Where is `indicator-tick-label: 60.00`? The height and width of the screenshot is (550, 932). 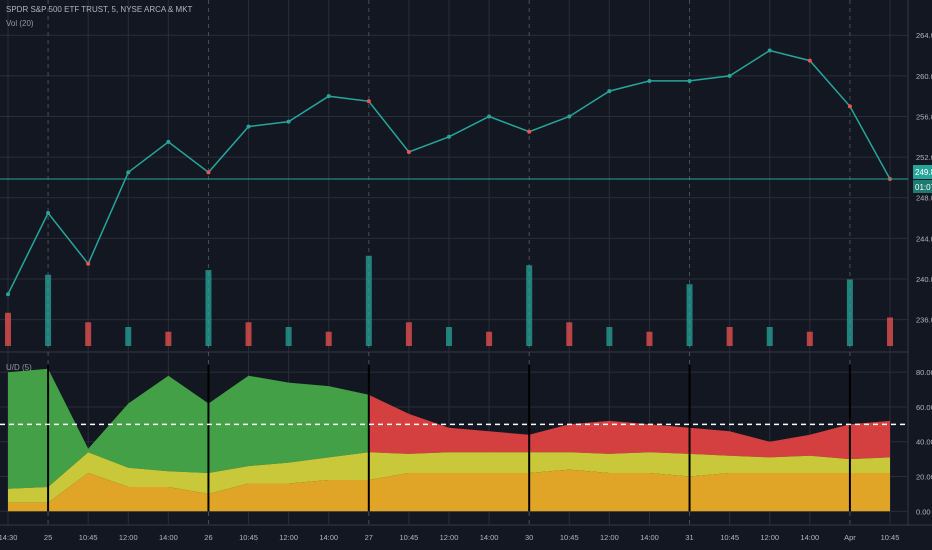
indicator-tick-label: 60.00 is located at coordinates (924, 407).